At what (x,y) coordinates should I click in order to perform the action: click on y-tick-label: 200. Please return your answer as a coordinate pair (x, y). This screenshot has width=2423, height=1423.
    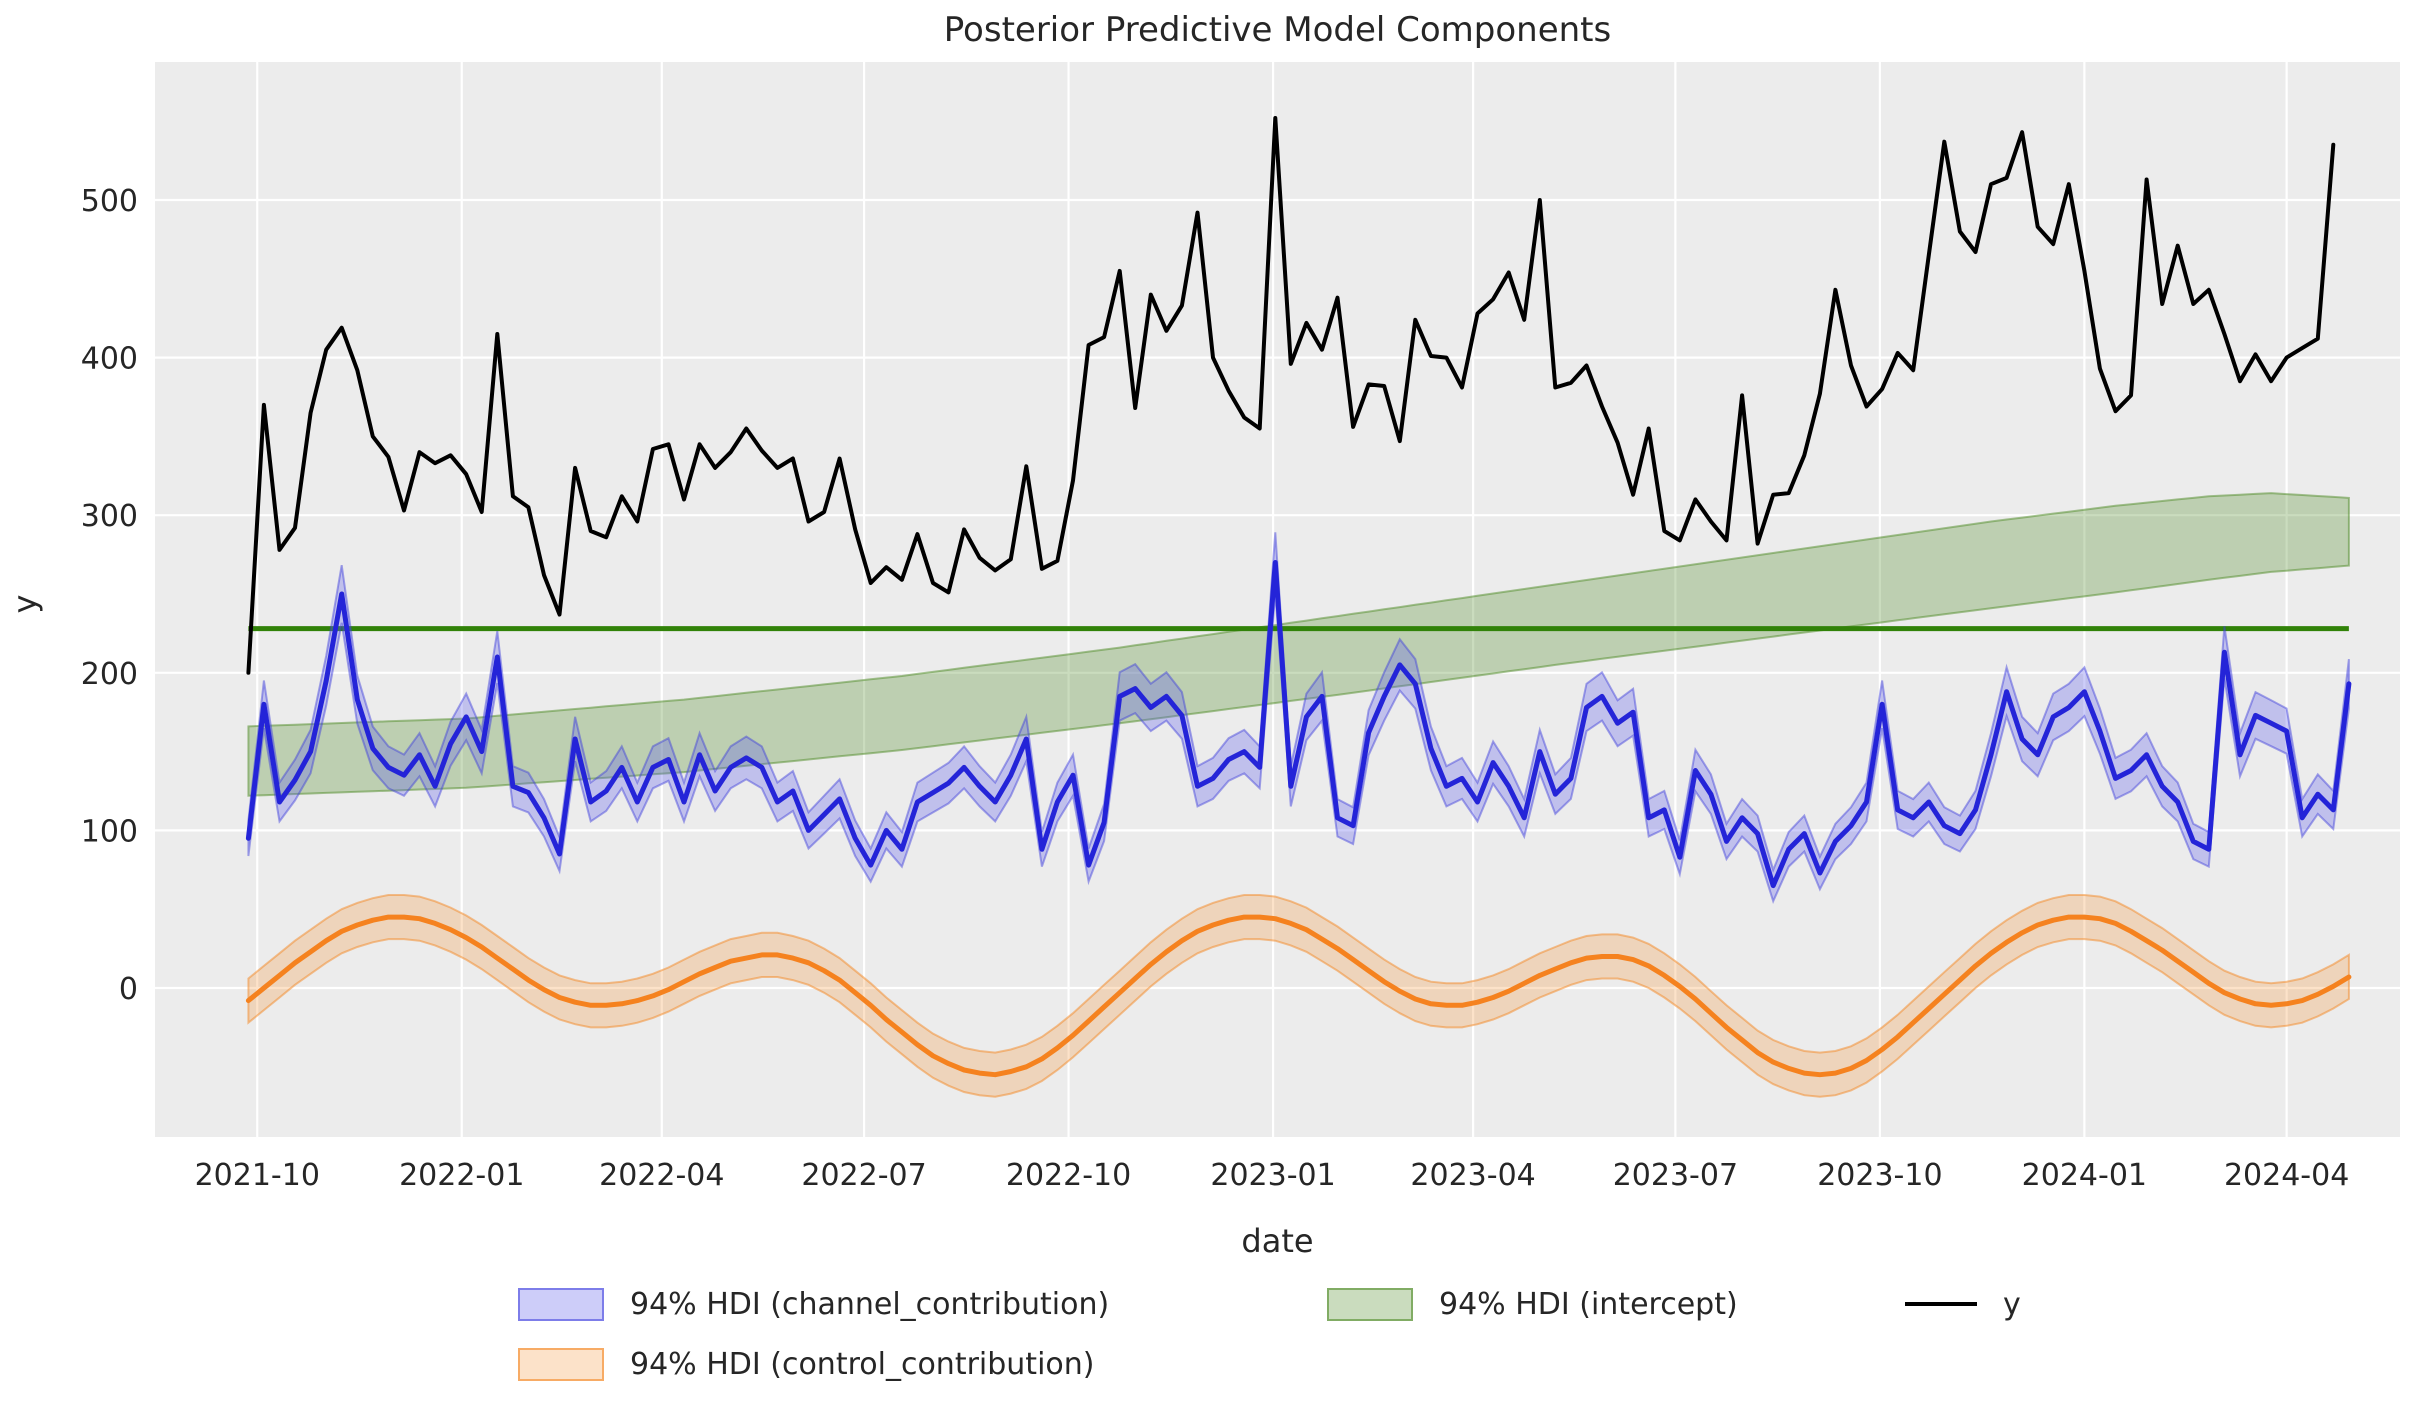
    Looking at the image, I should click on (109, 674).